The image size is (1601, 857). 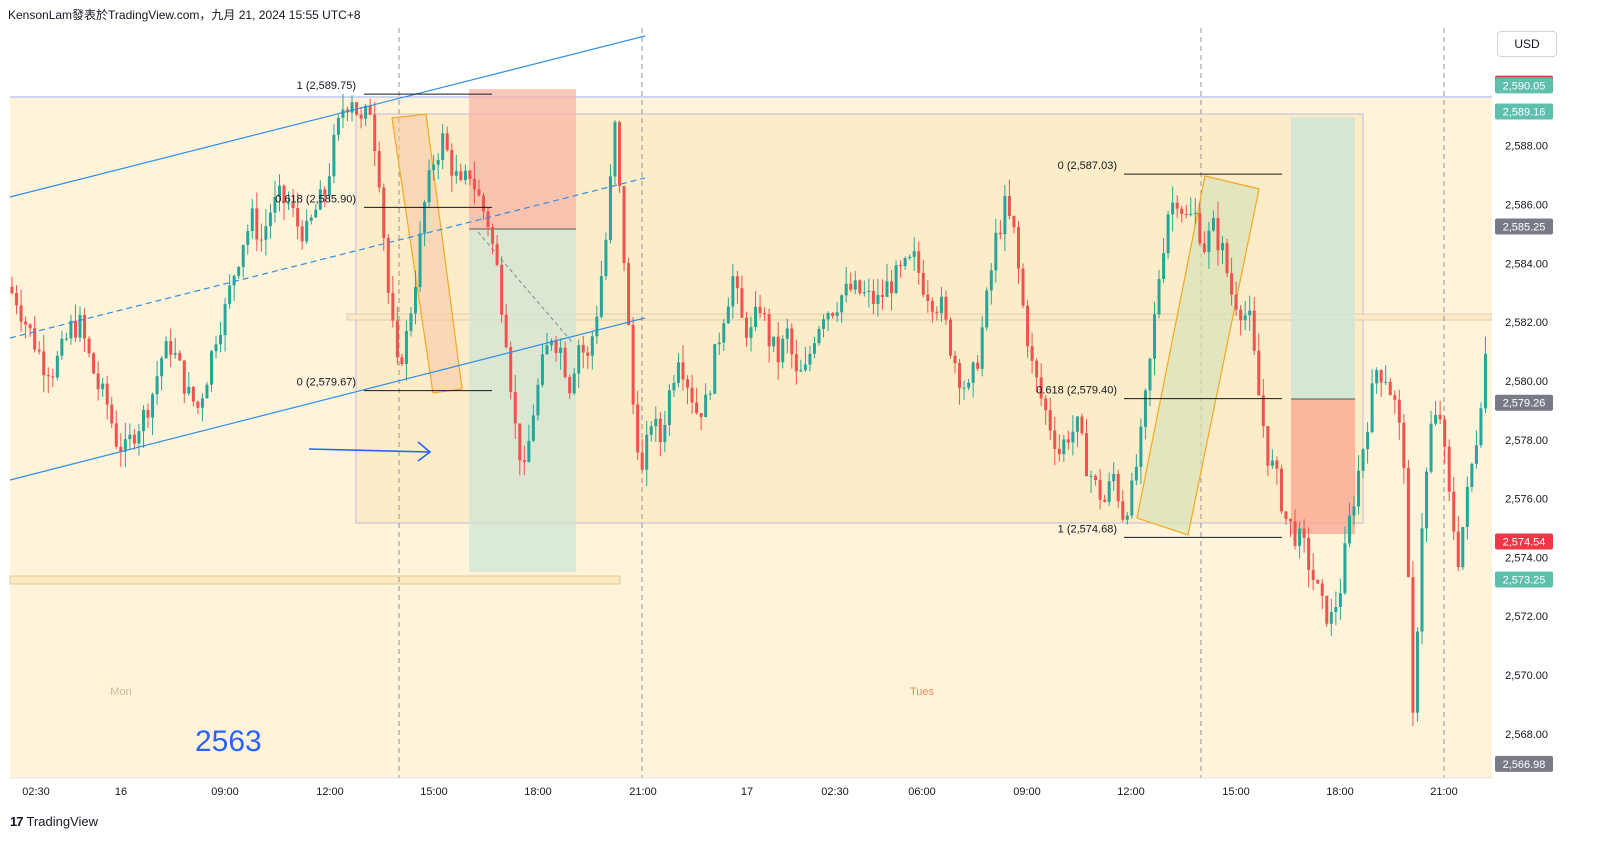 I want to click on price-label-text: 2,590.05, so click(x=1524, y=86).